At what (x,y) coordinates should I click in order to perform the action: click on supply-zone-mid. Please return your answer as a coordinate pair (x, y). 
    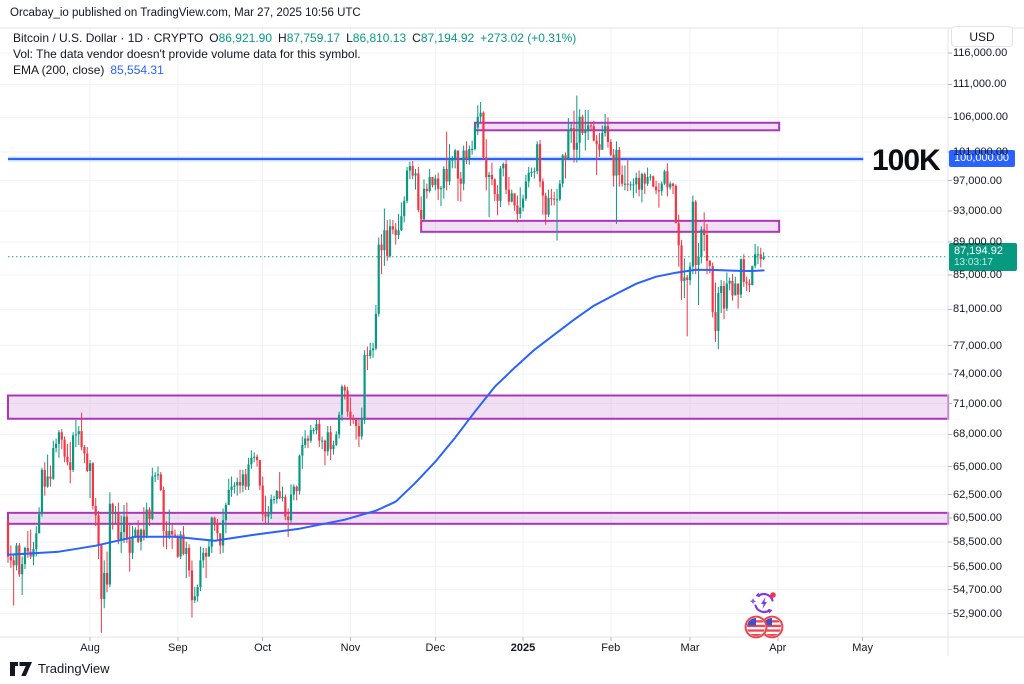
    Looking at the image, I should click on (600, 226).